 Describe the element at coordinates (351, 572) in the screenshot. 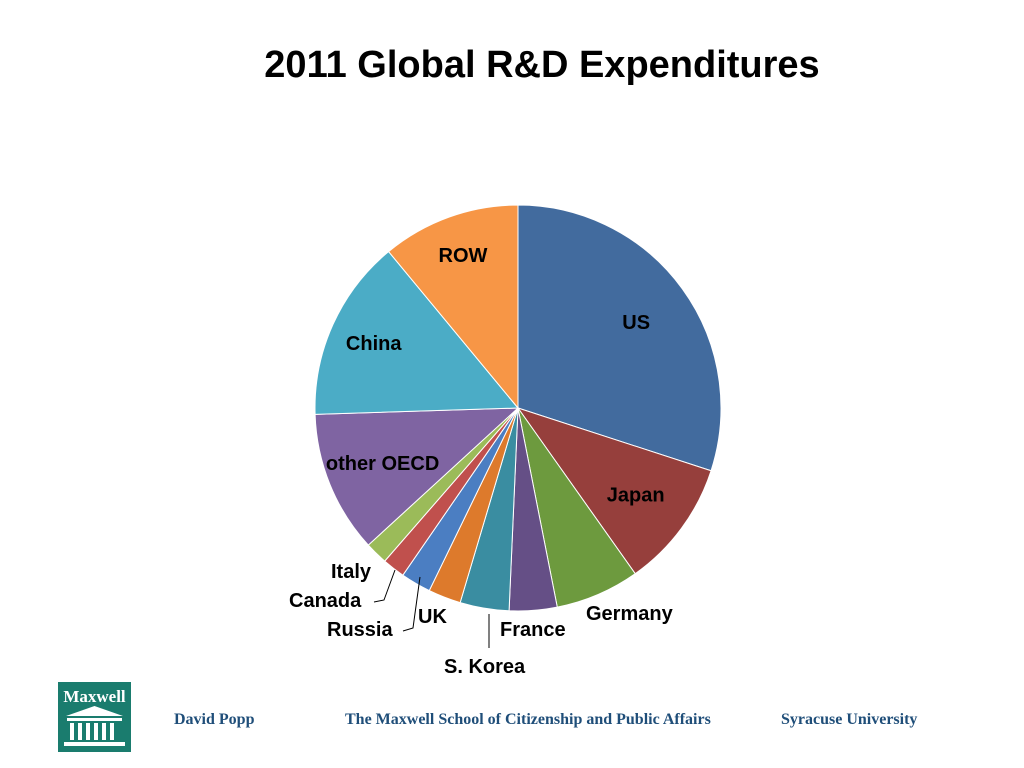

I see `slice-label-italy: Italy` at that location.